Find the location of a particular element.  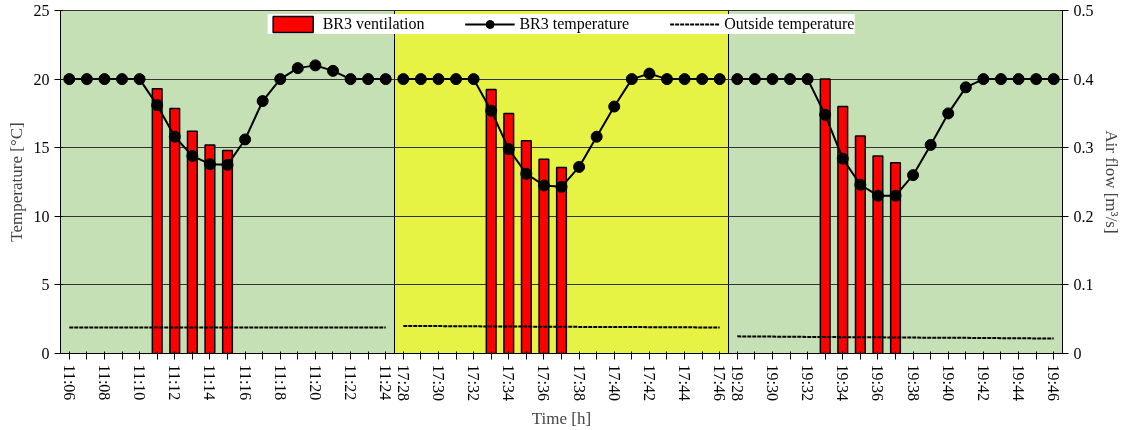

x-tick-label: 17:42 is located at coordinates (649, 382).